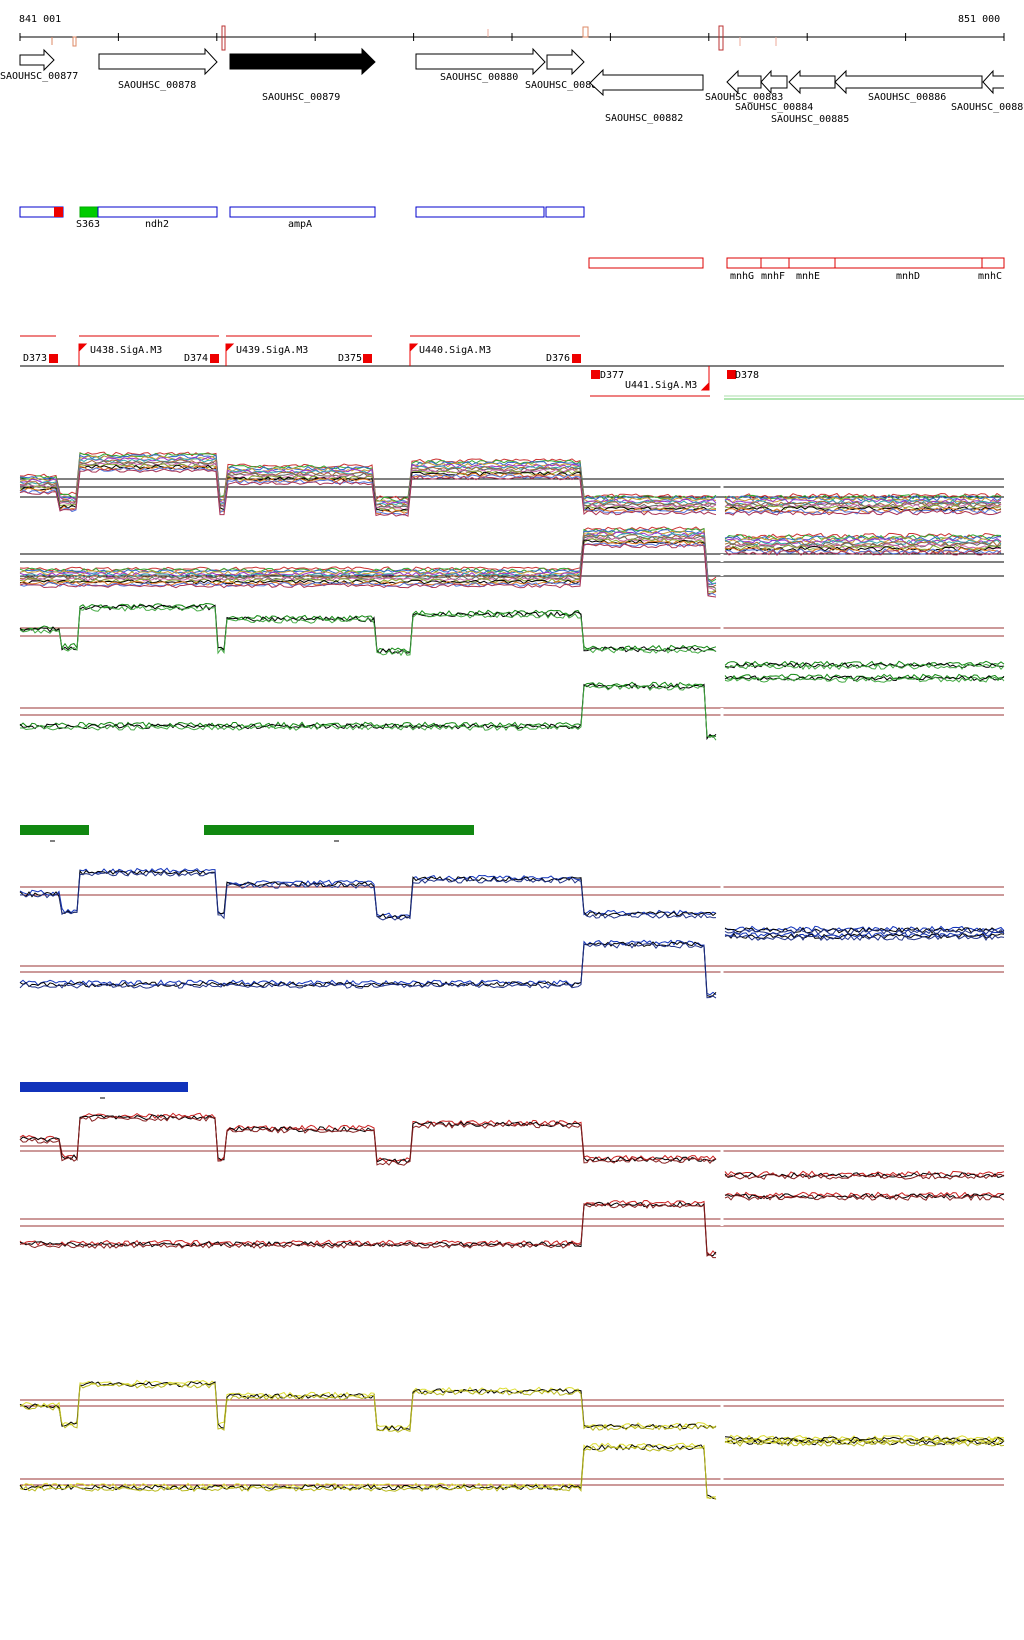 Image resolution: width=1024 pixels, height=1640 pixels. I want to click on green-region-bars, so click(247, 833).